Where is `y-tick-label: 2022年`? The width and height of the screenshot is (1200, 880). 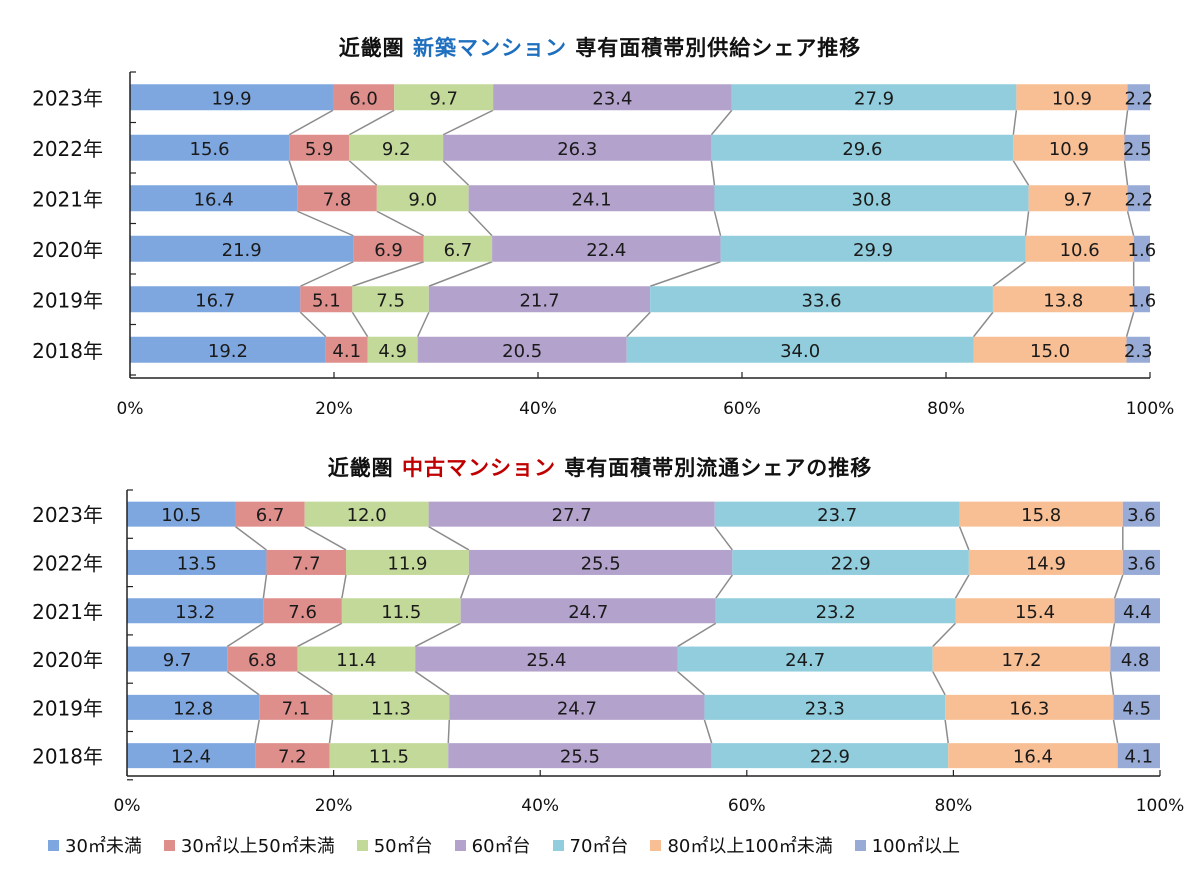
y-tick-label: 2022年 is located at coordinates (67, 149).